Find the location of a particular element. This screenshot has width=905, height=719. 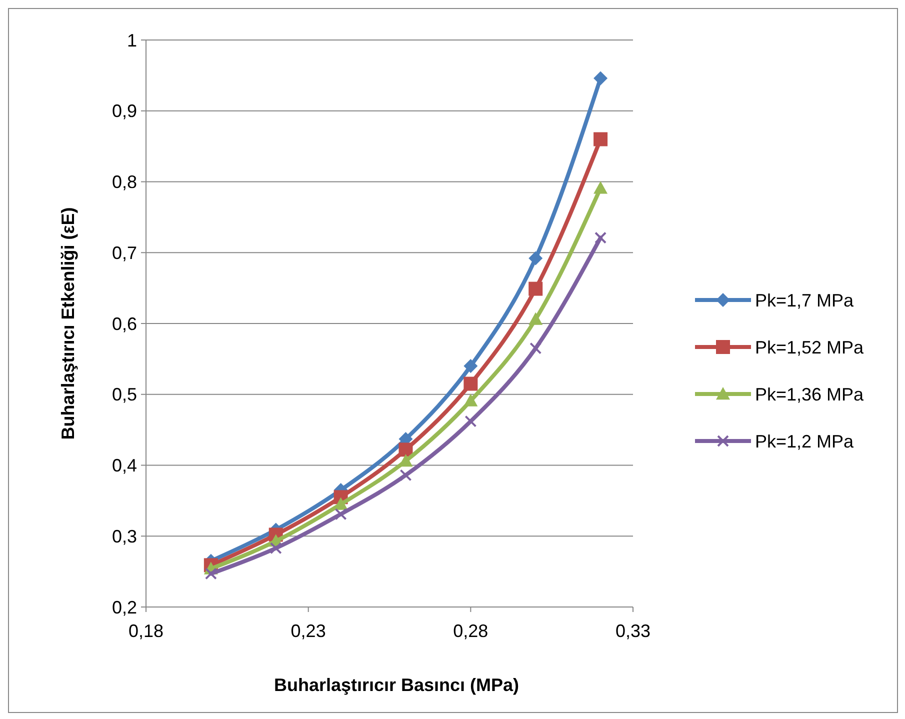

legend-label: Pk=1,2 MPa is located at coordinates (805, 441).